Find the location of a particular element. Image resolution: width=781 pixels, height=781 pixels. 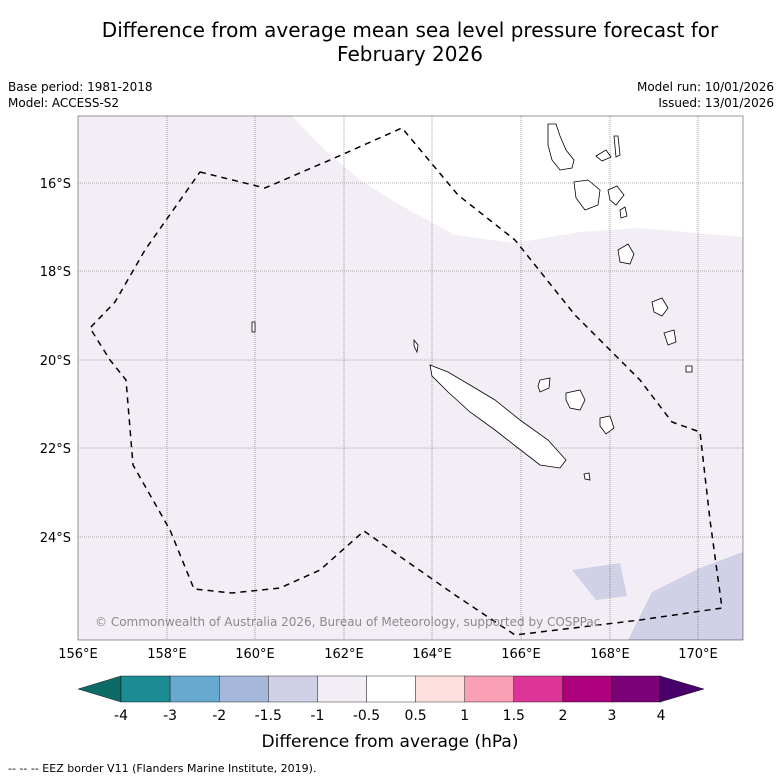

anomaly-band-minus-1-5-south is located at coordinates (685, 596).